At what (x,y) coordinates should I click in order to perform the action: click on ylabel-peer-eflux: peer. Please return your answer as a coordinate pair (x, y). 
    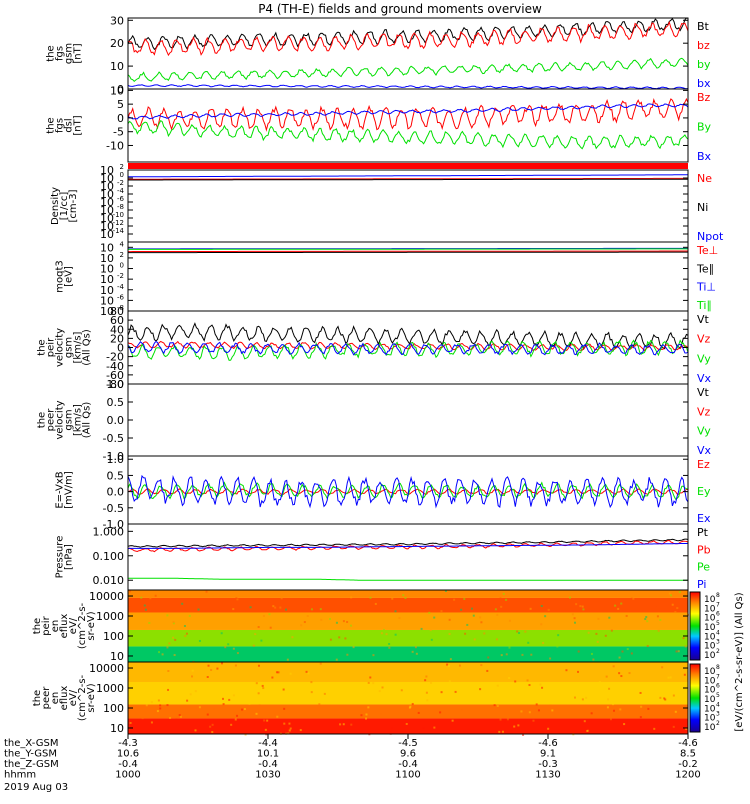
    Looking at the image, I should click on (46, 698).